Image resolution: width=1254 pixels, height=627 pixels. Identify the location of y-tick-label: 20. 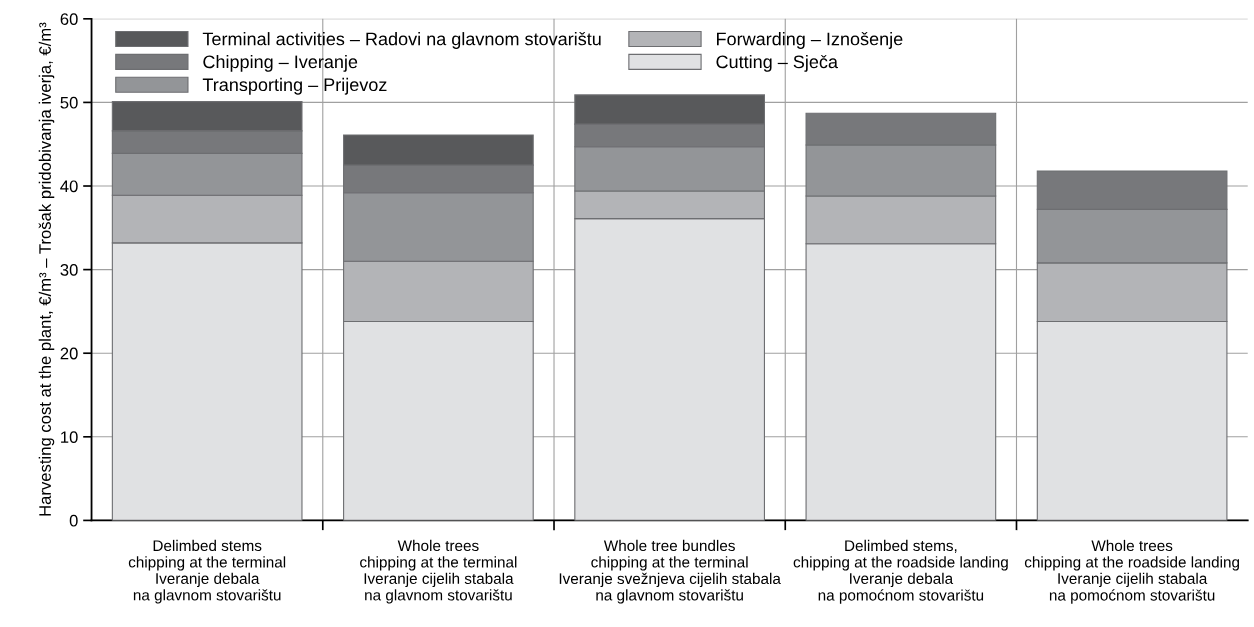
(69, 353).